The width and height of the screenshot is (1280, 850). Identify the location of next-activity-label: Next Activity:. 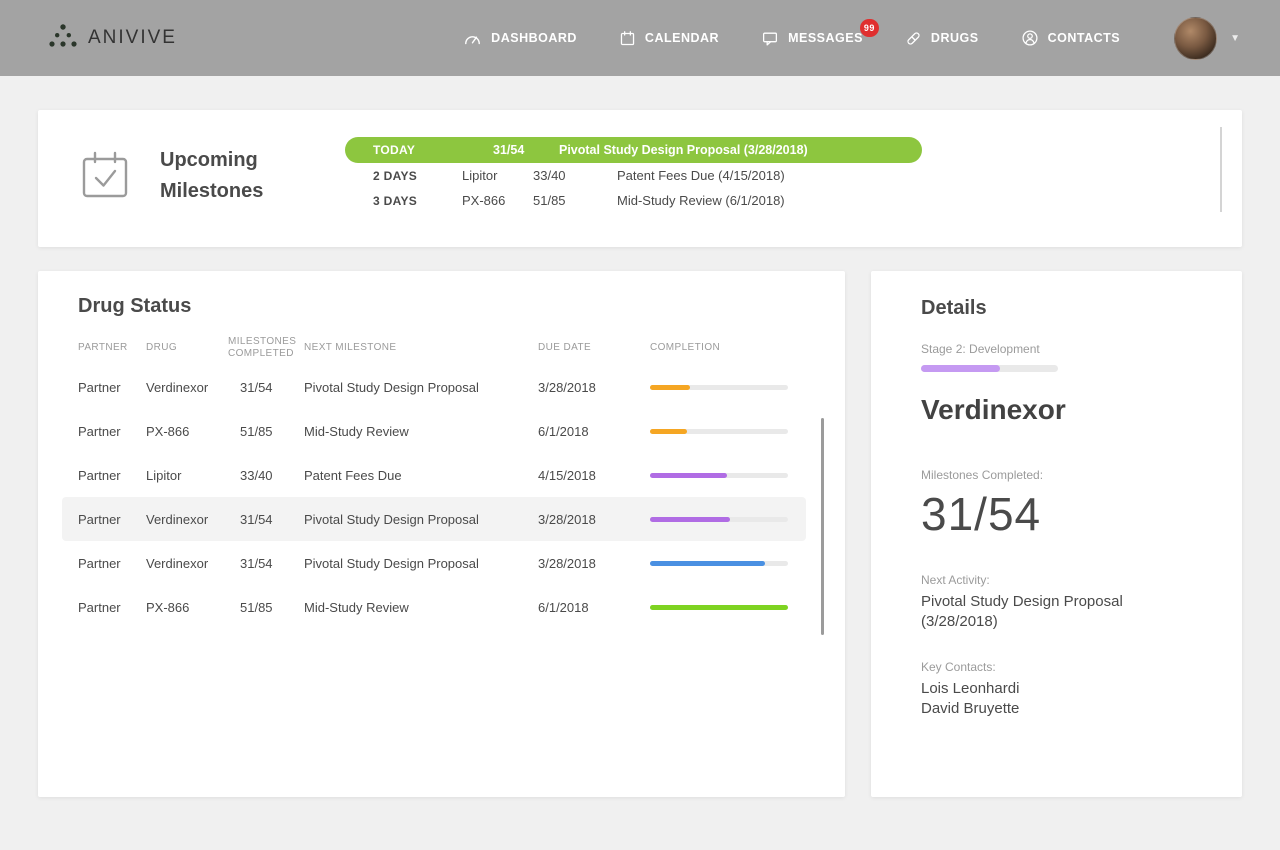
(955, 580).